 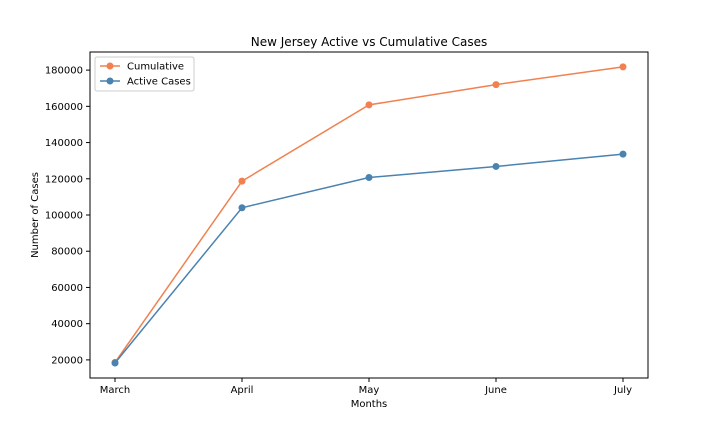 I want to click on x-tick-label: May, so click(x=369, y=390).